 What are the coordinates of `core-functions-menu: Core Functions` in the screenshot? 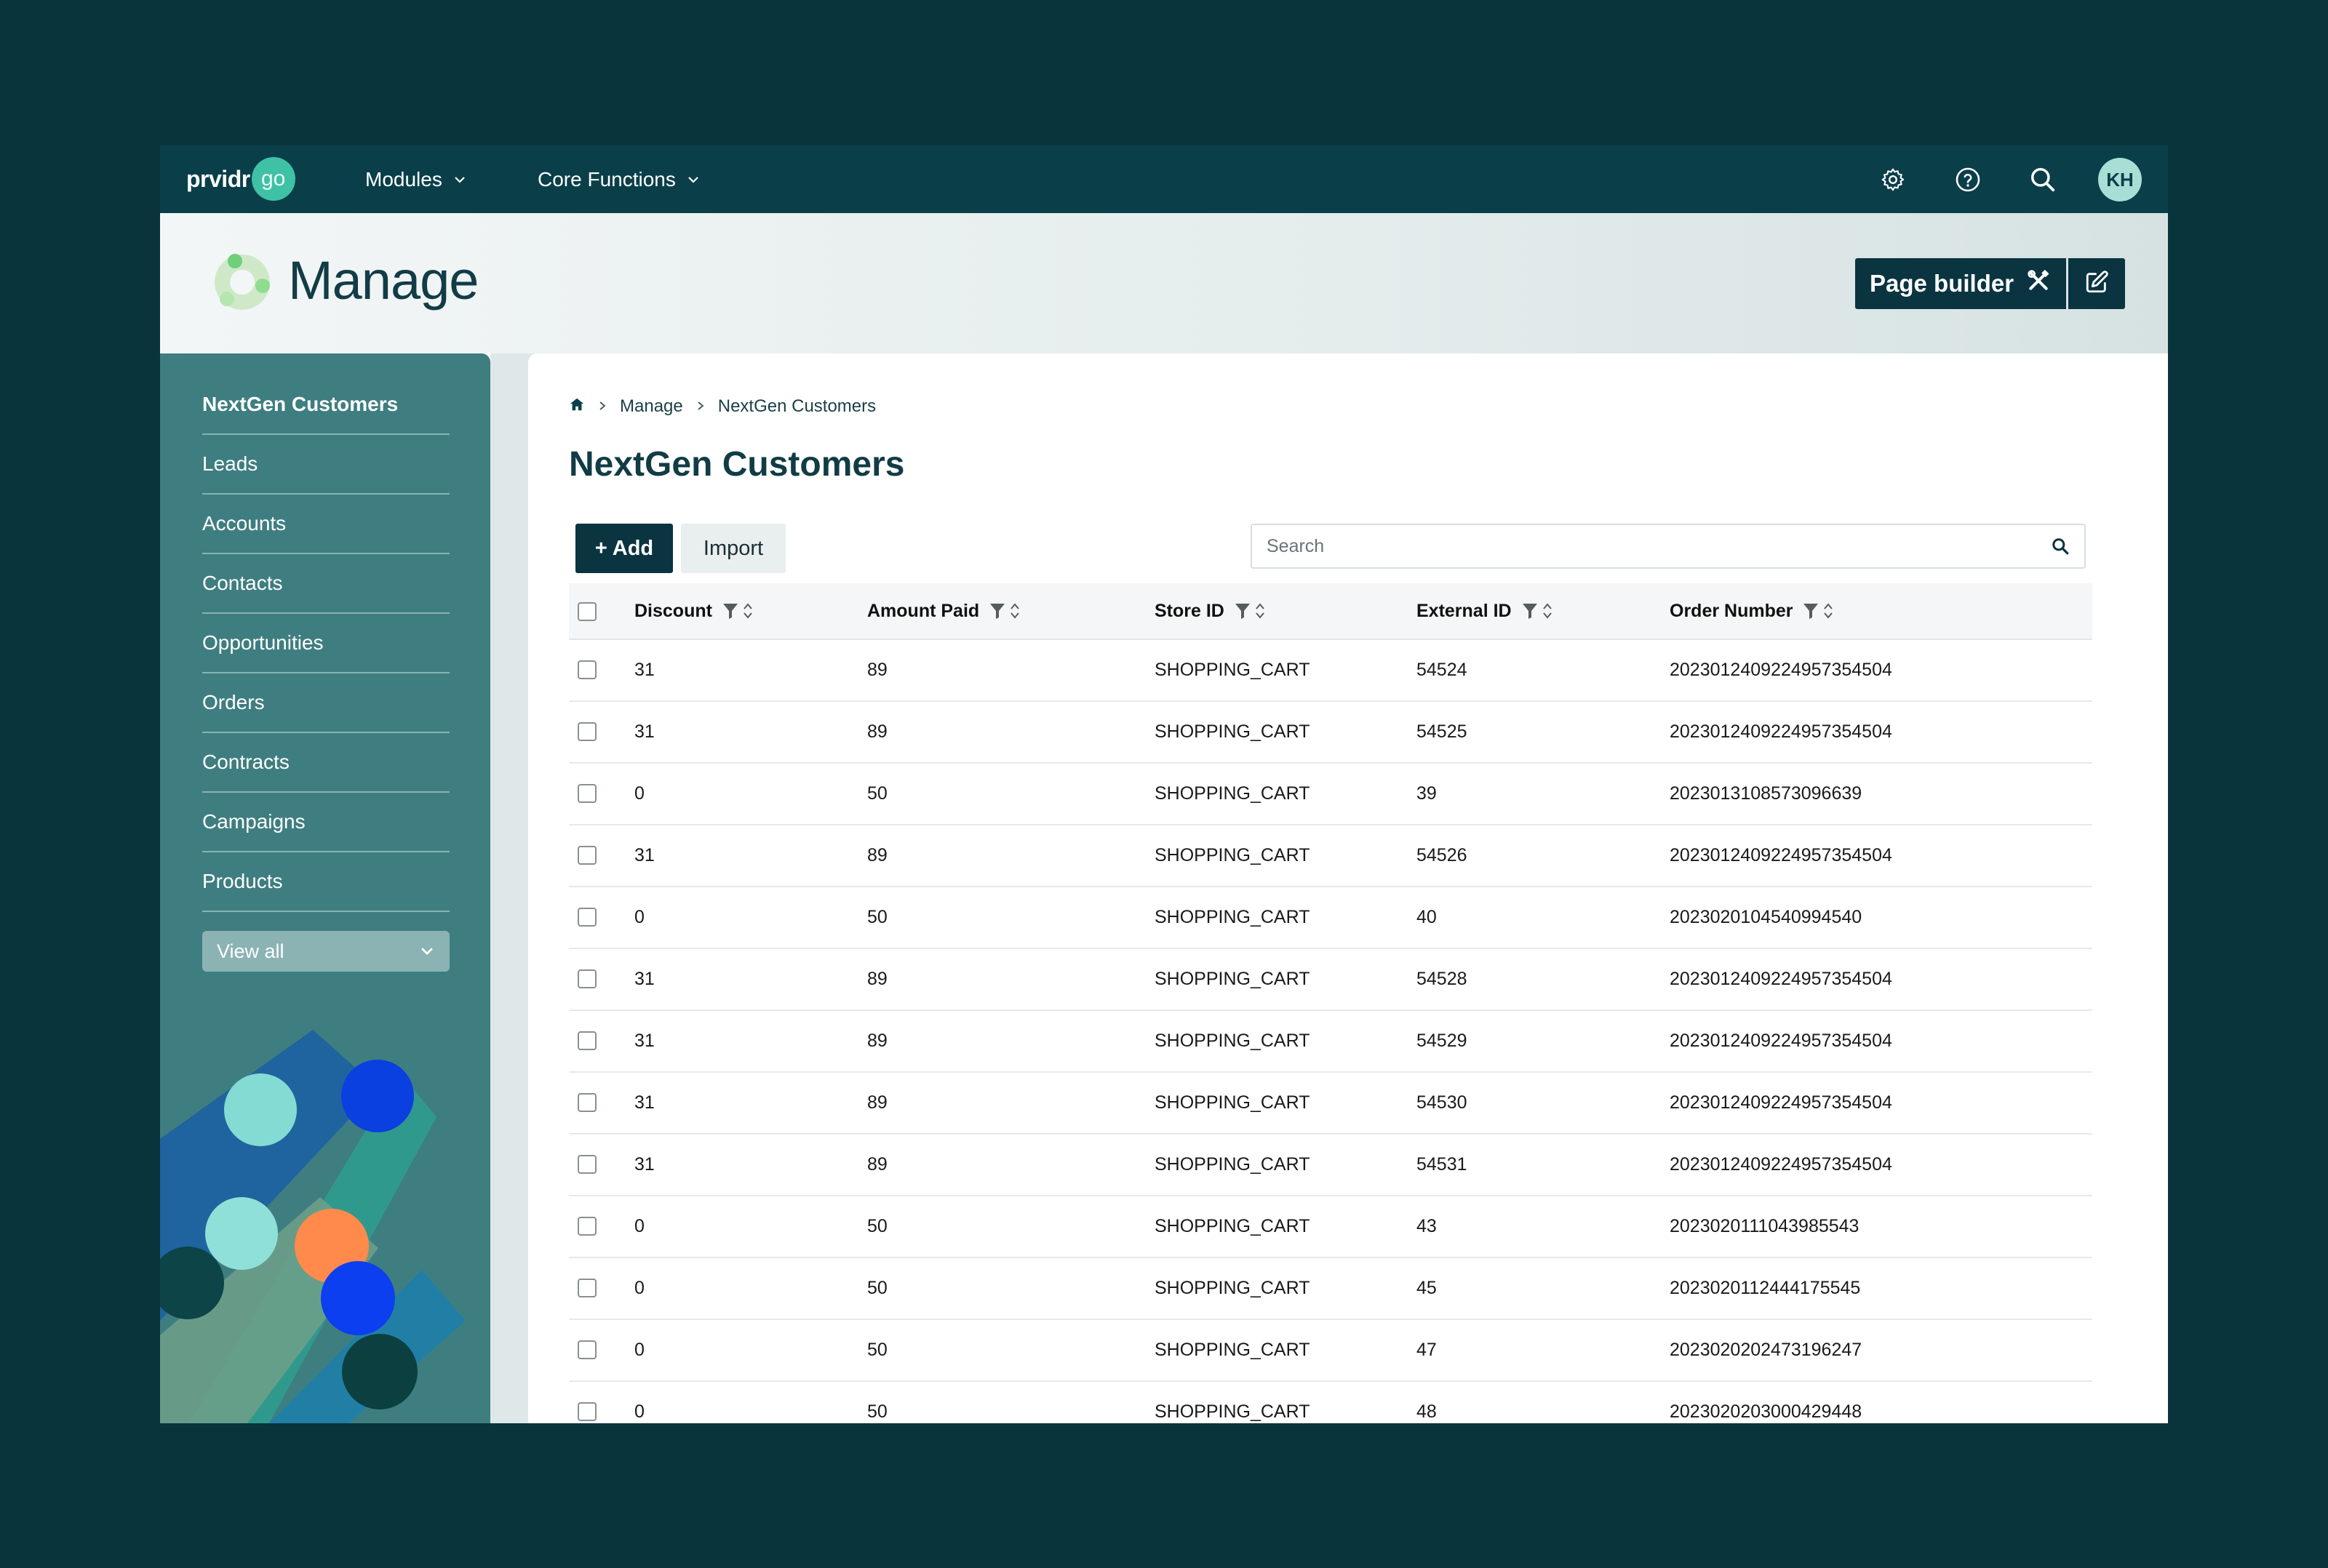 It's located at (618, 179).